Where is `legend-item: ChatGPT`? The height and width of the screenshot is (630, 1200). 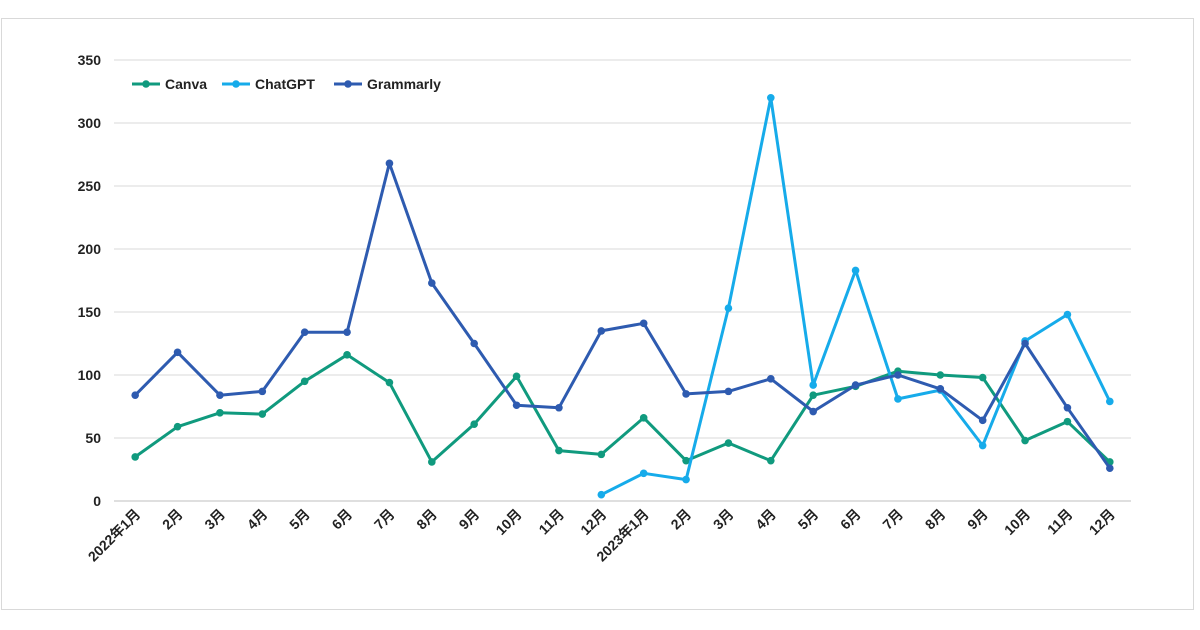 legend-item: ChatGPT is located at coordinates (268, 84).